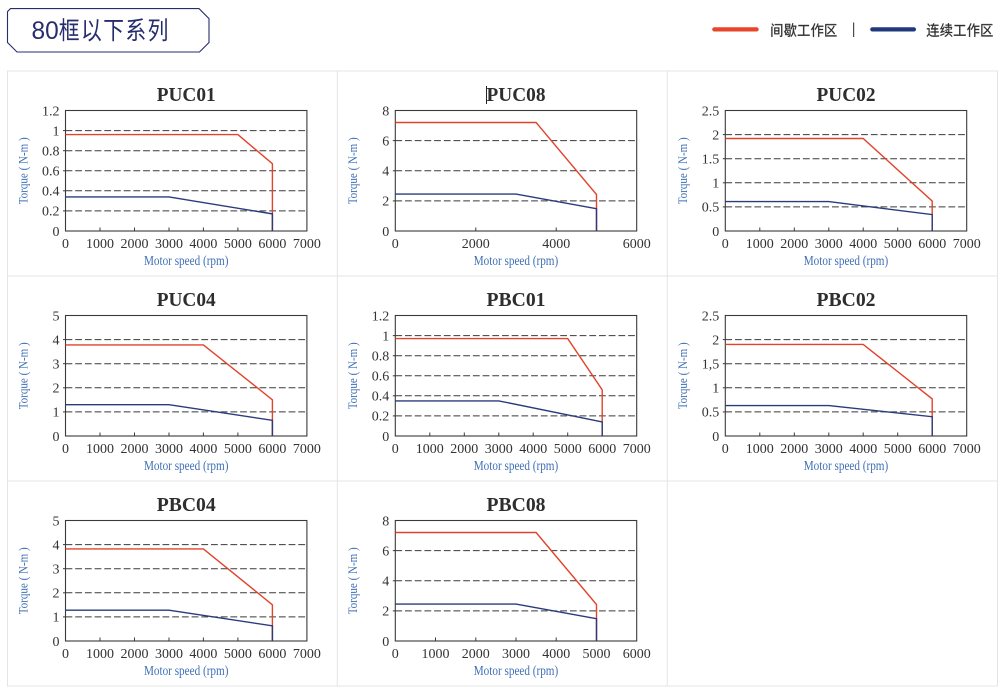  What do you see at coordinates (516, 95) in the screenshot?
I see `svg-text: PUC08` at bounding box center [516, 95].